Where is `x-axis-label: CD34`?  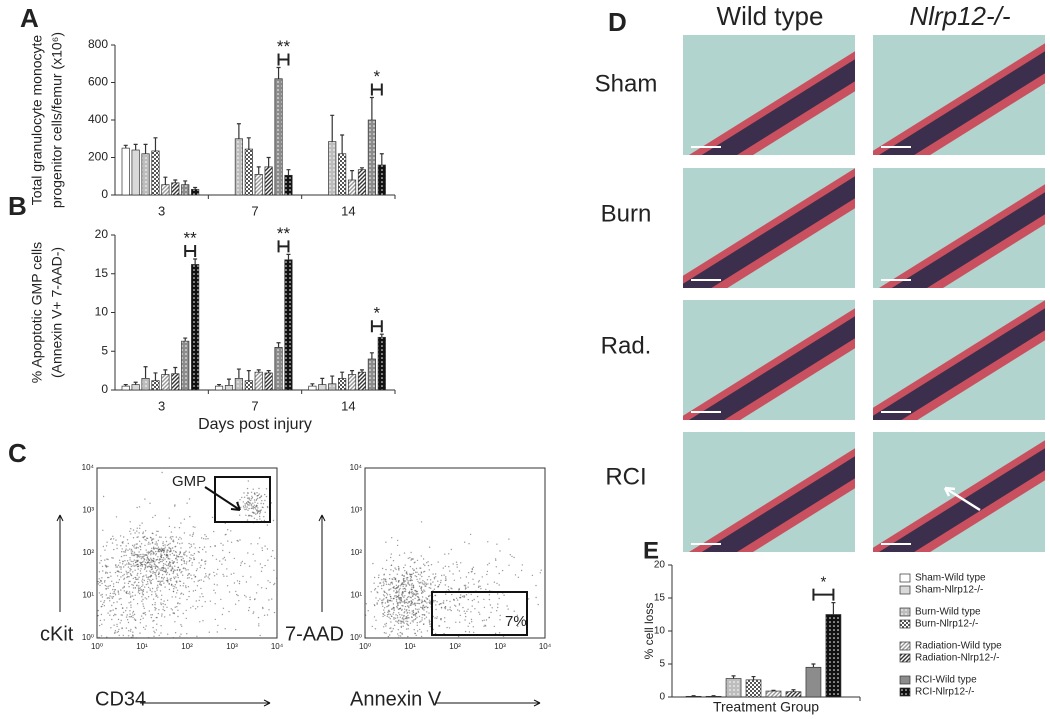 x-axis-label: CD34 is located at coordinates (120, 699).